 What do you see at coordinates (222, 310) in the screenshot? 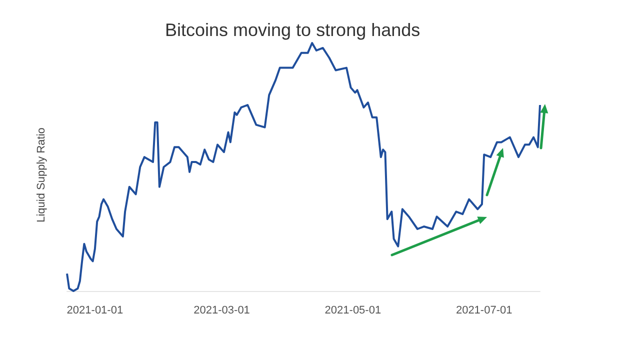
I see `x-tick-label: 2021-03-01` at bounding box center [222, 310].